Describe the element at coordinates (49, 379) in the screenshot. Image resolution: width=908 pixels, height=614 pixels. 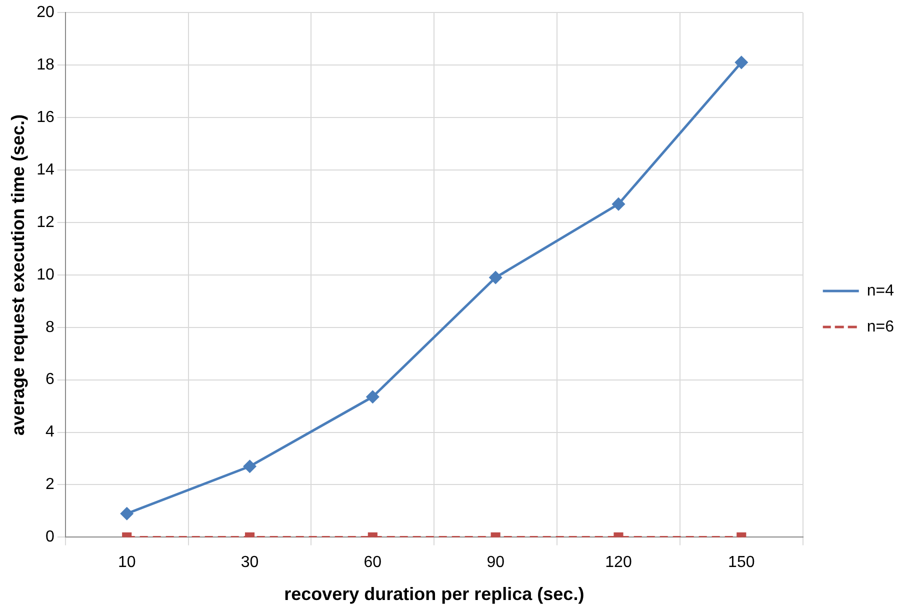
I see `y-tick-label: 6` at that location.